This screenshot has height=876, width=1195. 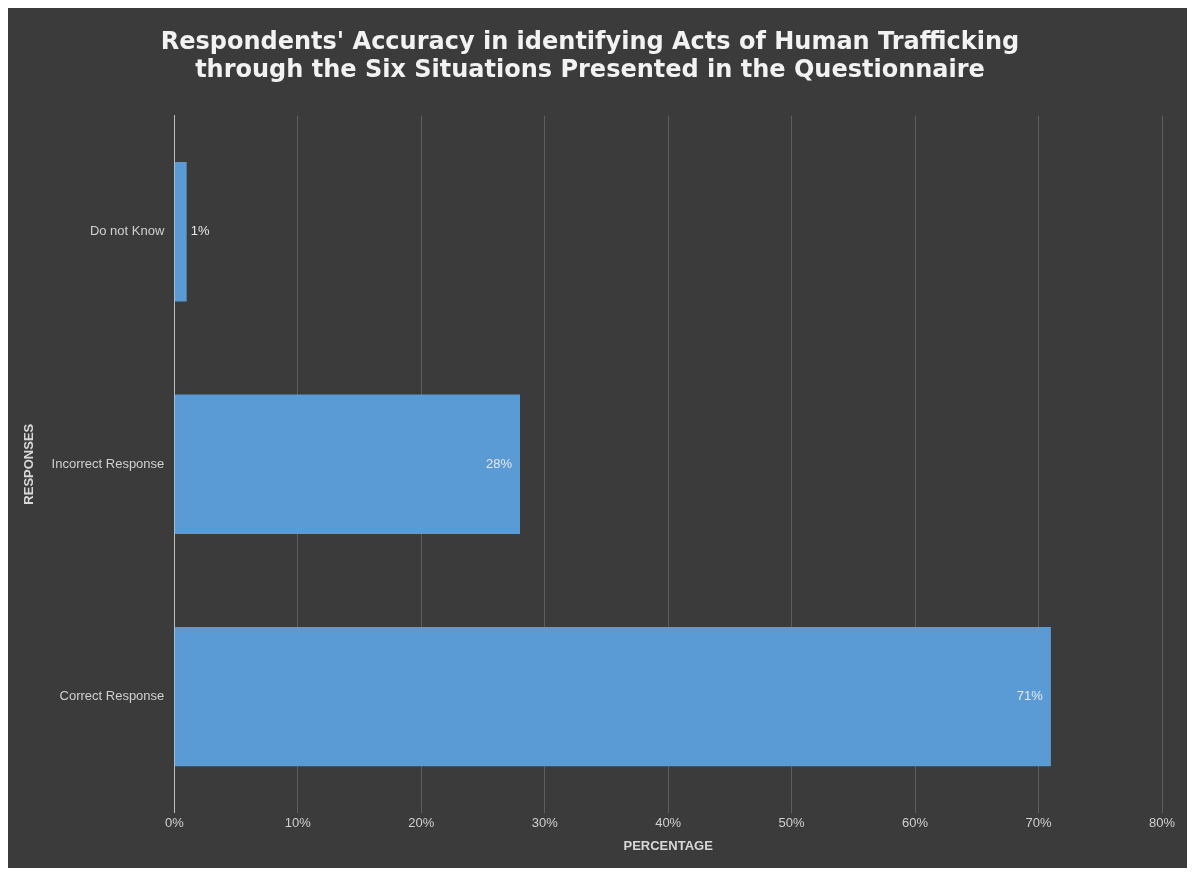 What do you see at coordinates (499, 463) in the screenshot?
I see `data-label: 28%` at bounding box center [499, 463].